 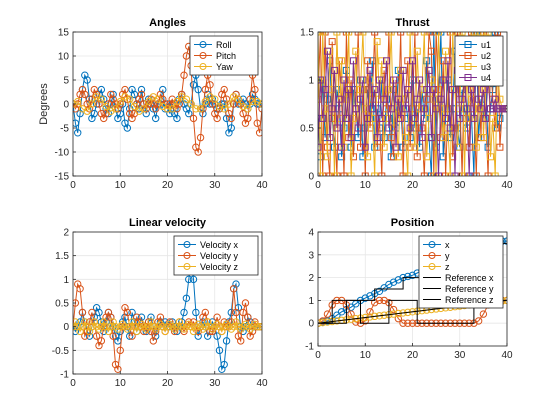 I want to click on chart-title: Linear velocity, so click(x=168, y=223).